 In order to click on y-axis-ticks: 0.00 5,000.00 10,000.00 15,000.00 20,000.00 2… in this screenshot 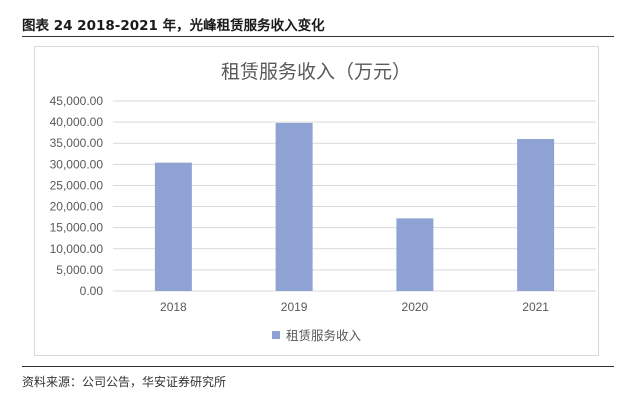, I will do `click(77, 196)`.